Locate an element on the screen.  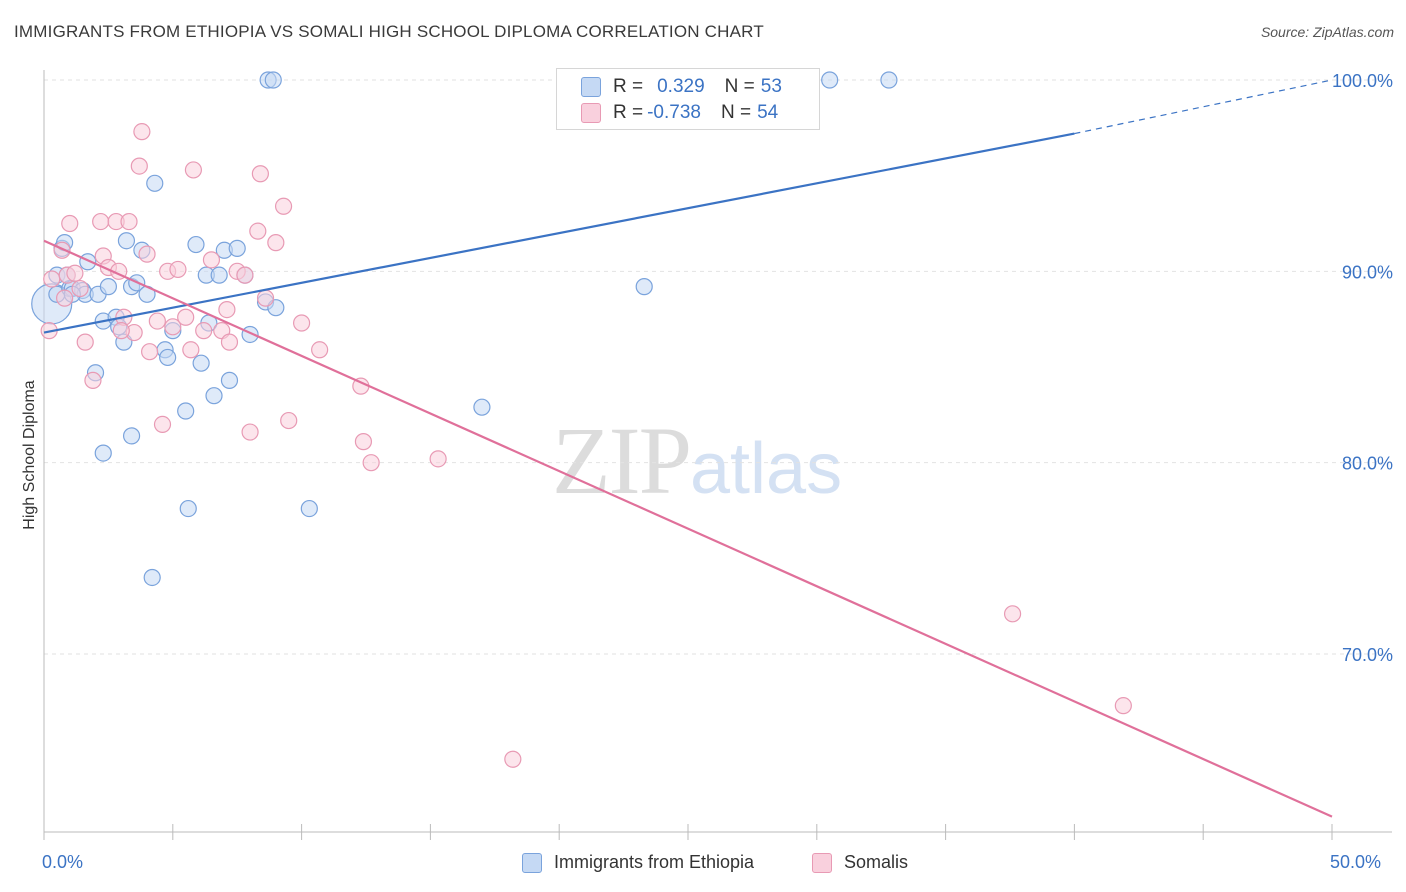
legend-r-value: -0.738 is located at coordinates (674, 112).